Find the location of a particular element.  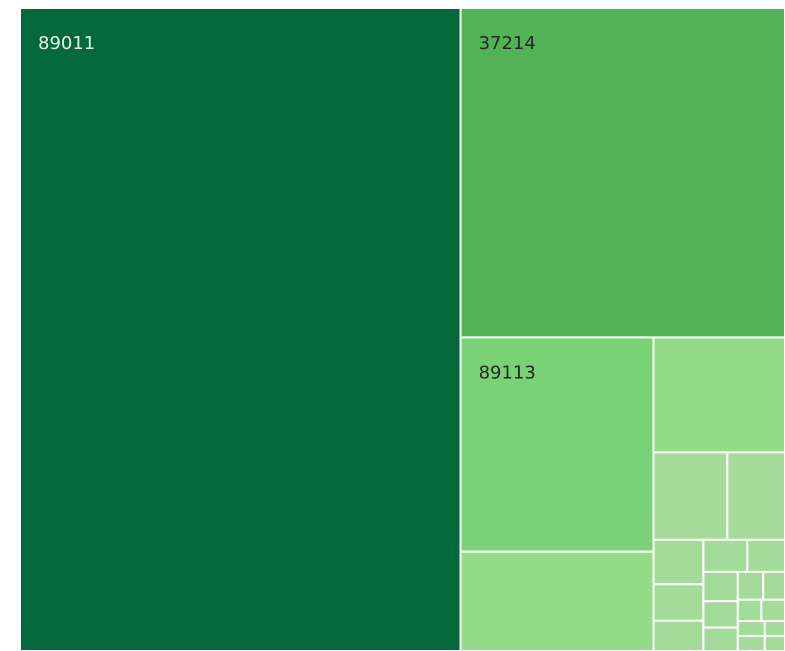

tile-label: 37214 is located at coordinates (507, 43).